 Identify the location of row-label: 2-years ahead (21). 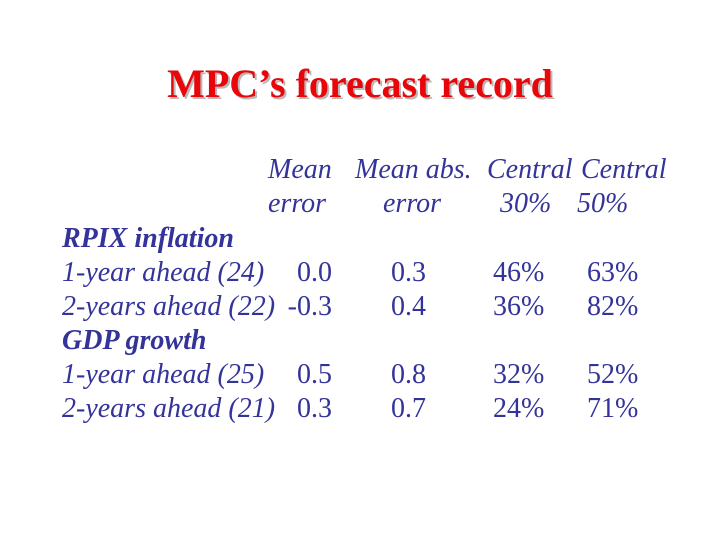
(169, 408).